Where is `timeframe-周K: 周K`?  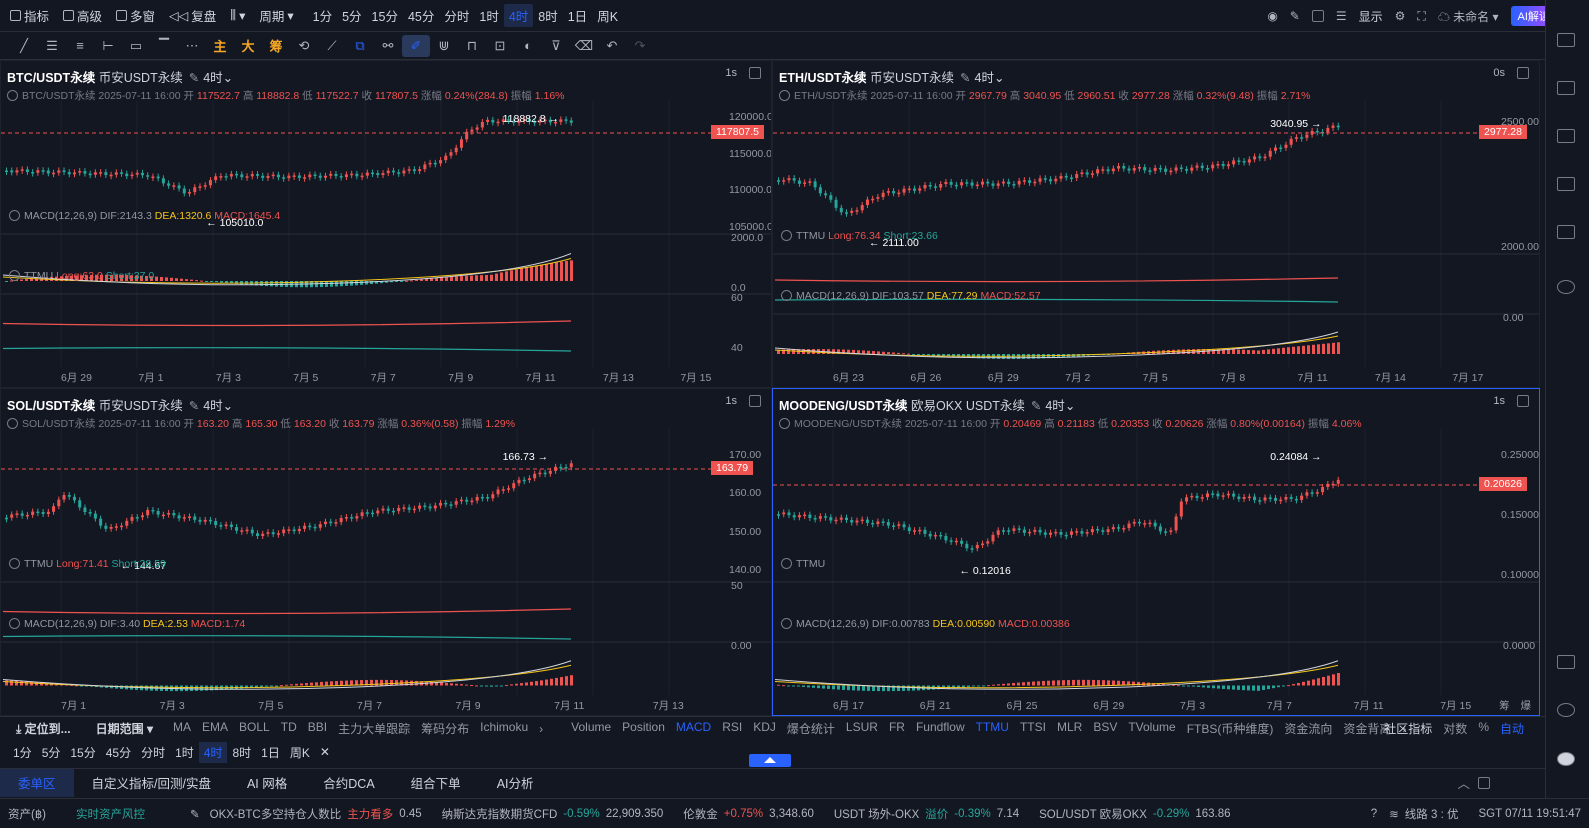
timeframe-周K: 周K is located at coordinates (608, 17).